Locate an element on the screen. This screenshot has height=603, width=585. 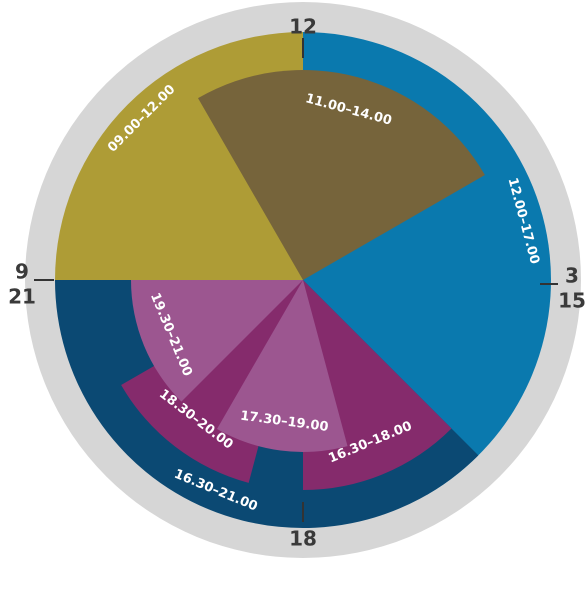
clock-label-left-lower: 21 is located at coordinates (22, 297).